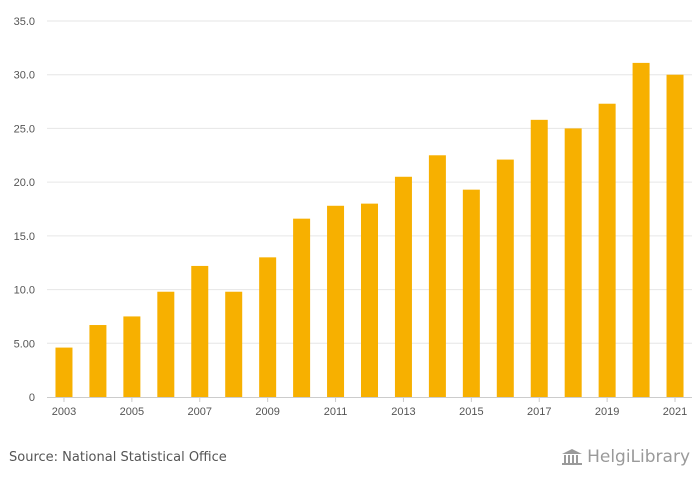 Image resolution: width=700 pixels, height=483 pixels. What do you see at coordinates (403, 412) in the screenshot?
I see `x-tick-label: 2013` at bounding box center [403, 412].